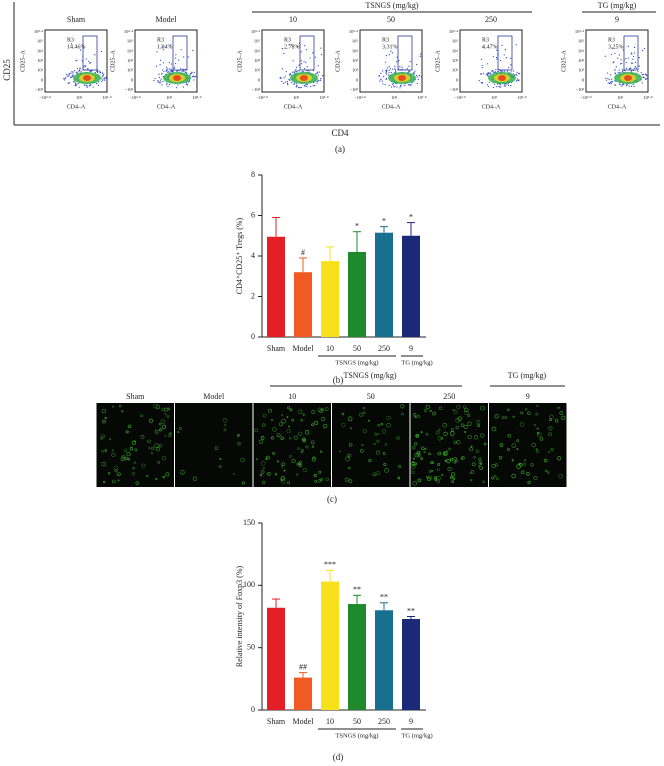 Image resolution: width=664 pixels, height=766 pixels. Describe the element at coordinates (384, 348) in the screenshot. I see `x-tick-label: 250` at that location.